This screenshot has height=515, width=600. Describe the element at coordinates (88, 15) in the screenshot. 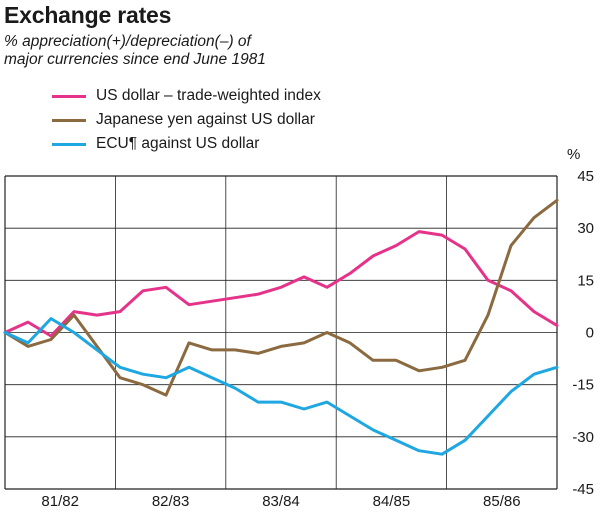

I see `chart-title: Exchange rates` at that location.